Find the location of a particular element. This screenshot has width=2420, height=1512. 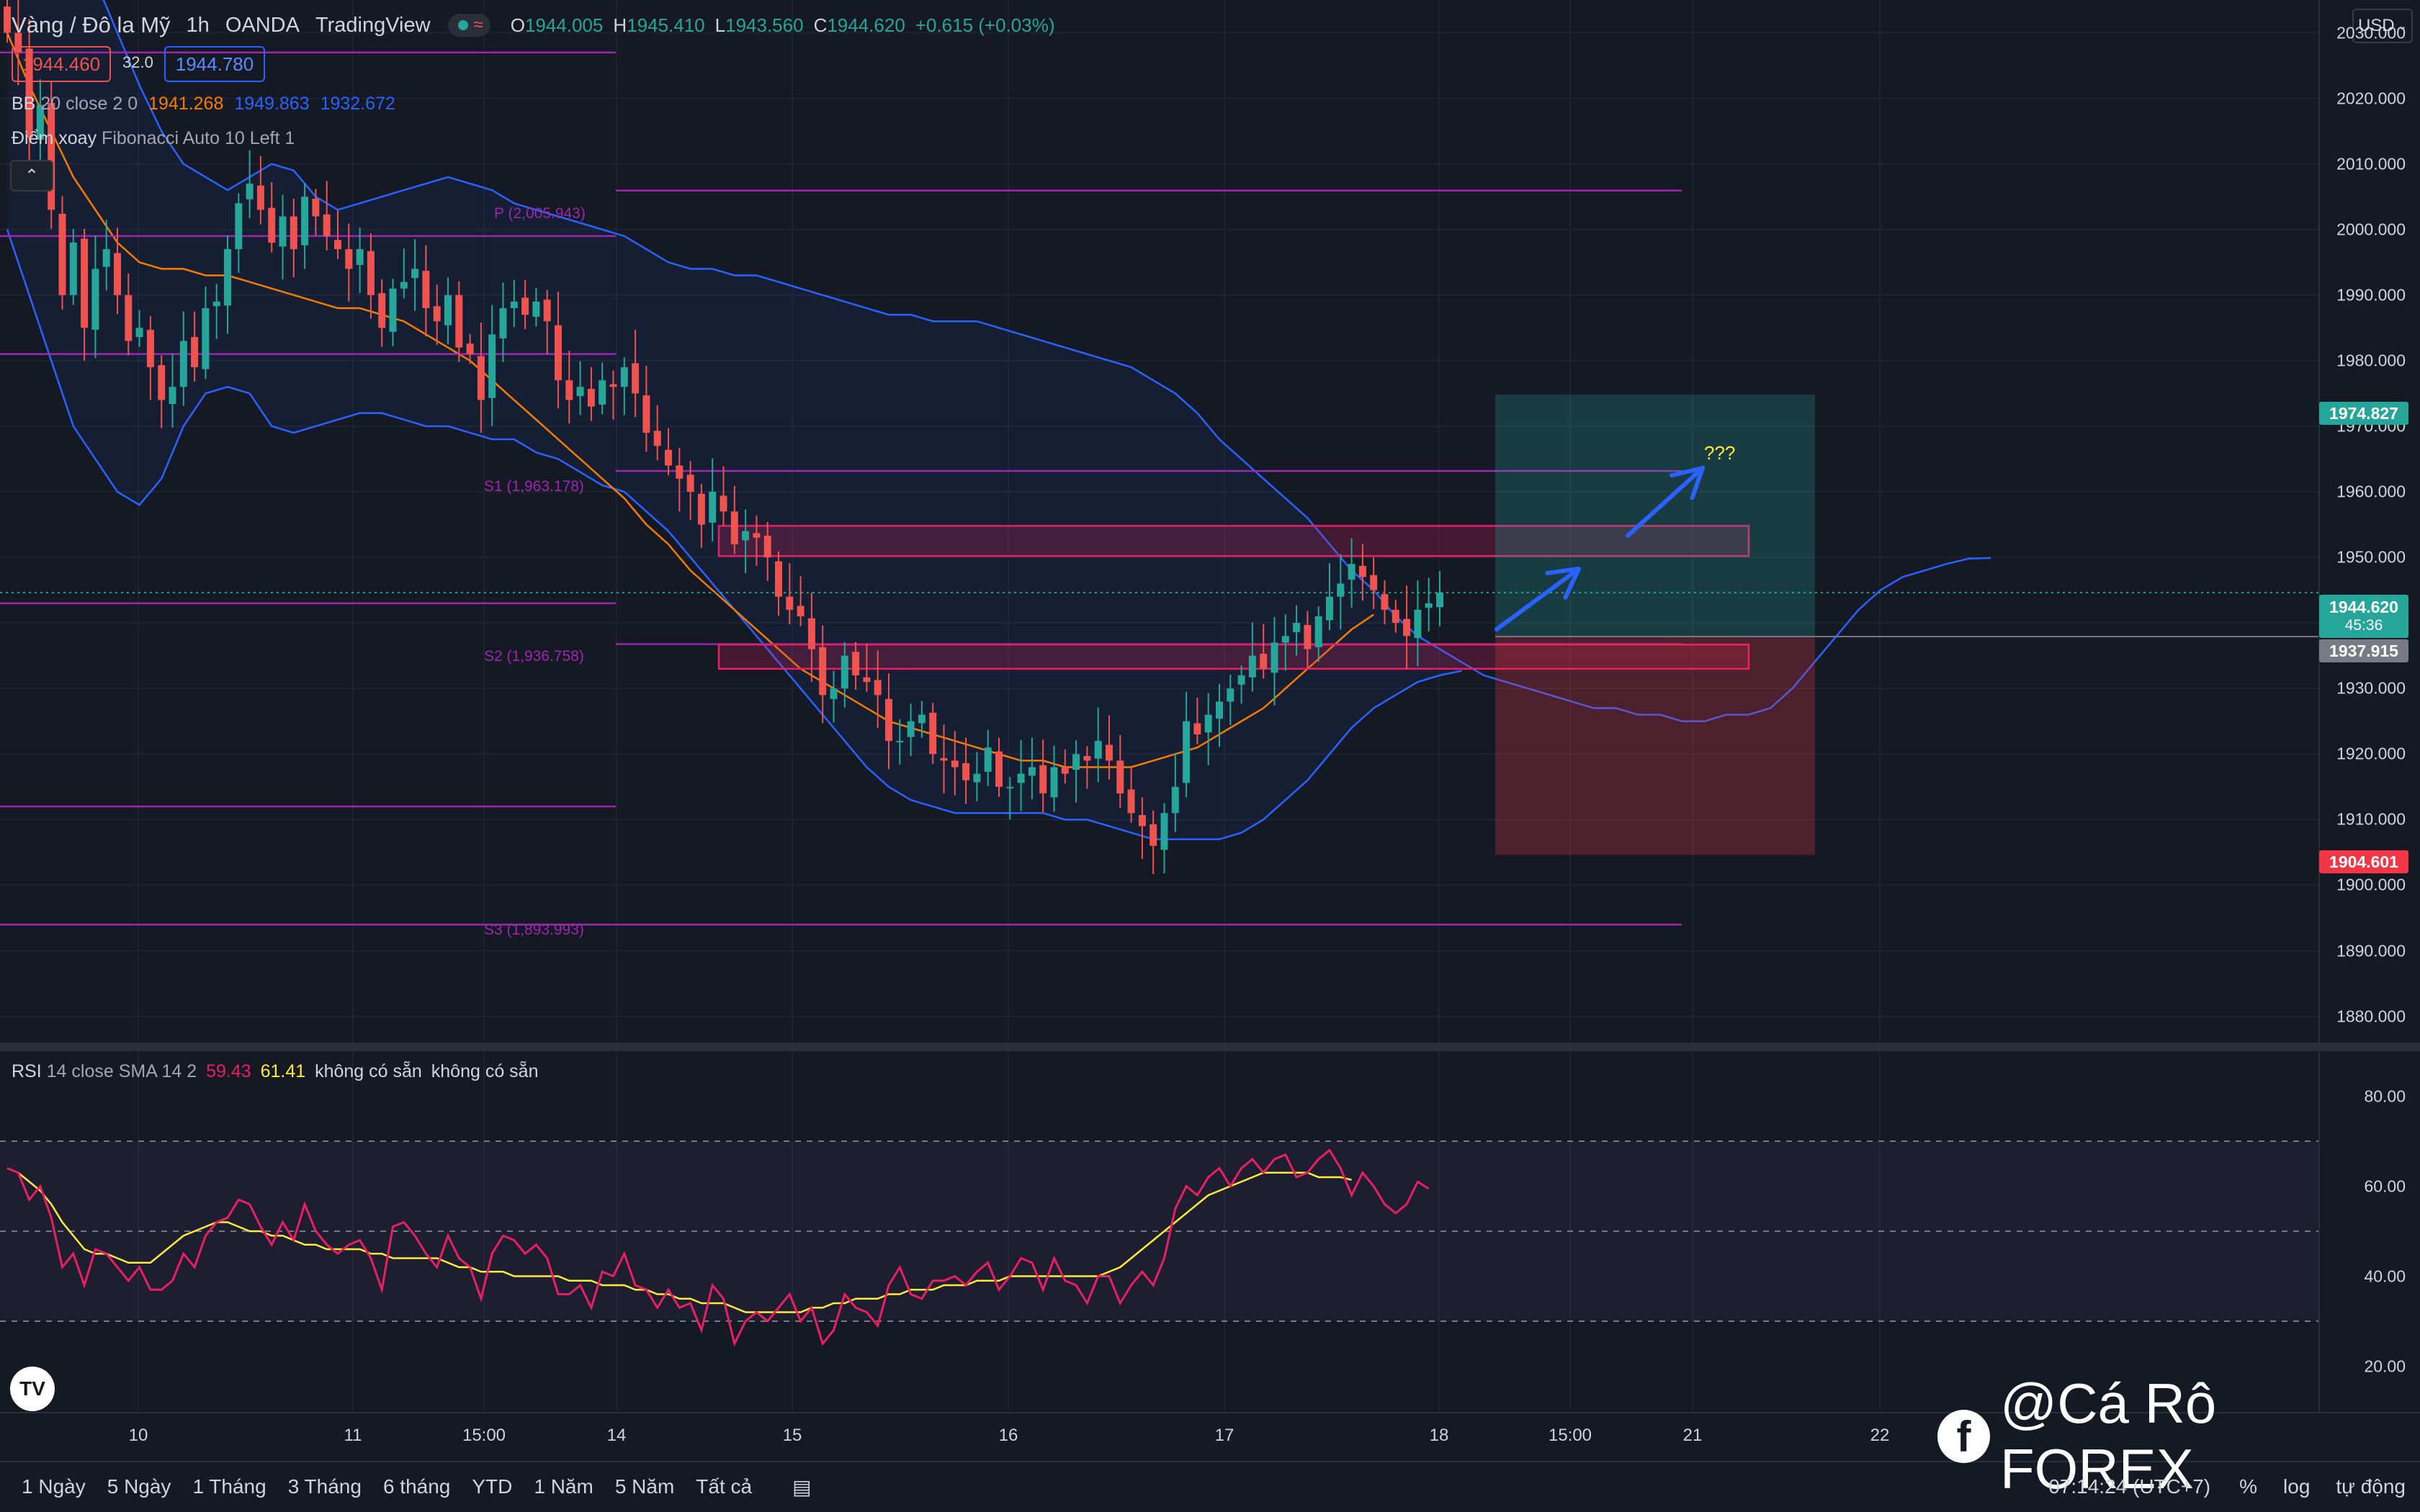

time-tick: 21 is located at coordinates (1693, 1435).